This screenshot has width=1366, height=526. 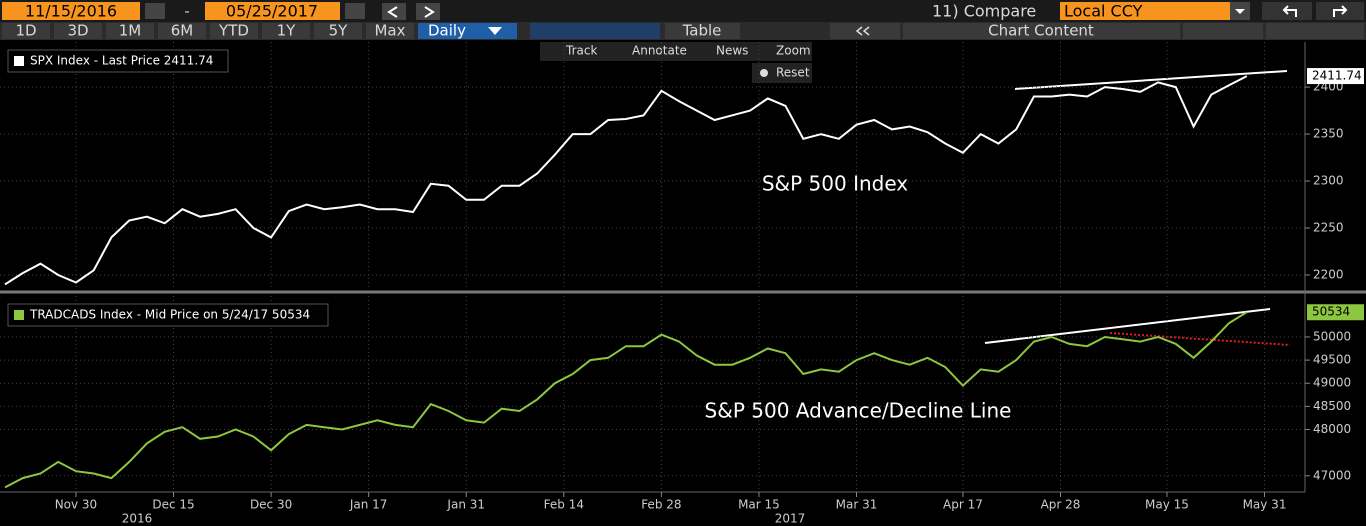 I want to click on range-label: 1Y, so click(x=287, y=31).